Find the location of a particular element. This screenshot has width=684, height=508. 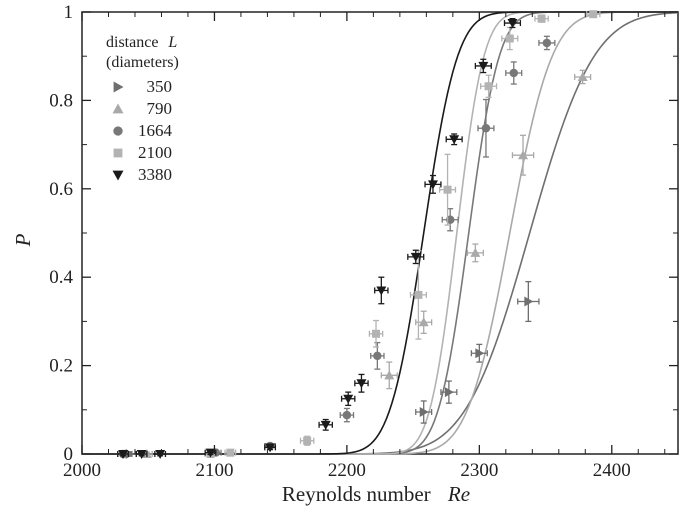

legend-title-var: L is located at coordinates (172, 42).